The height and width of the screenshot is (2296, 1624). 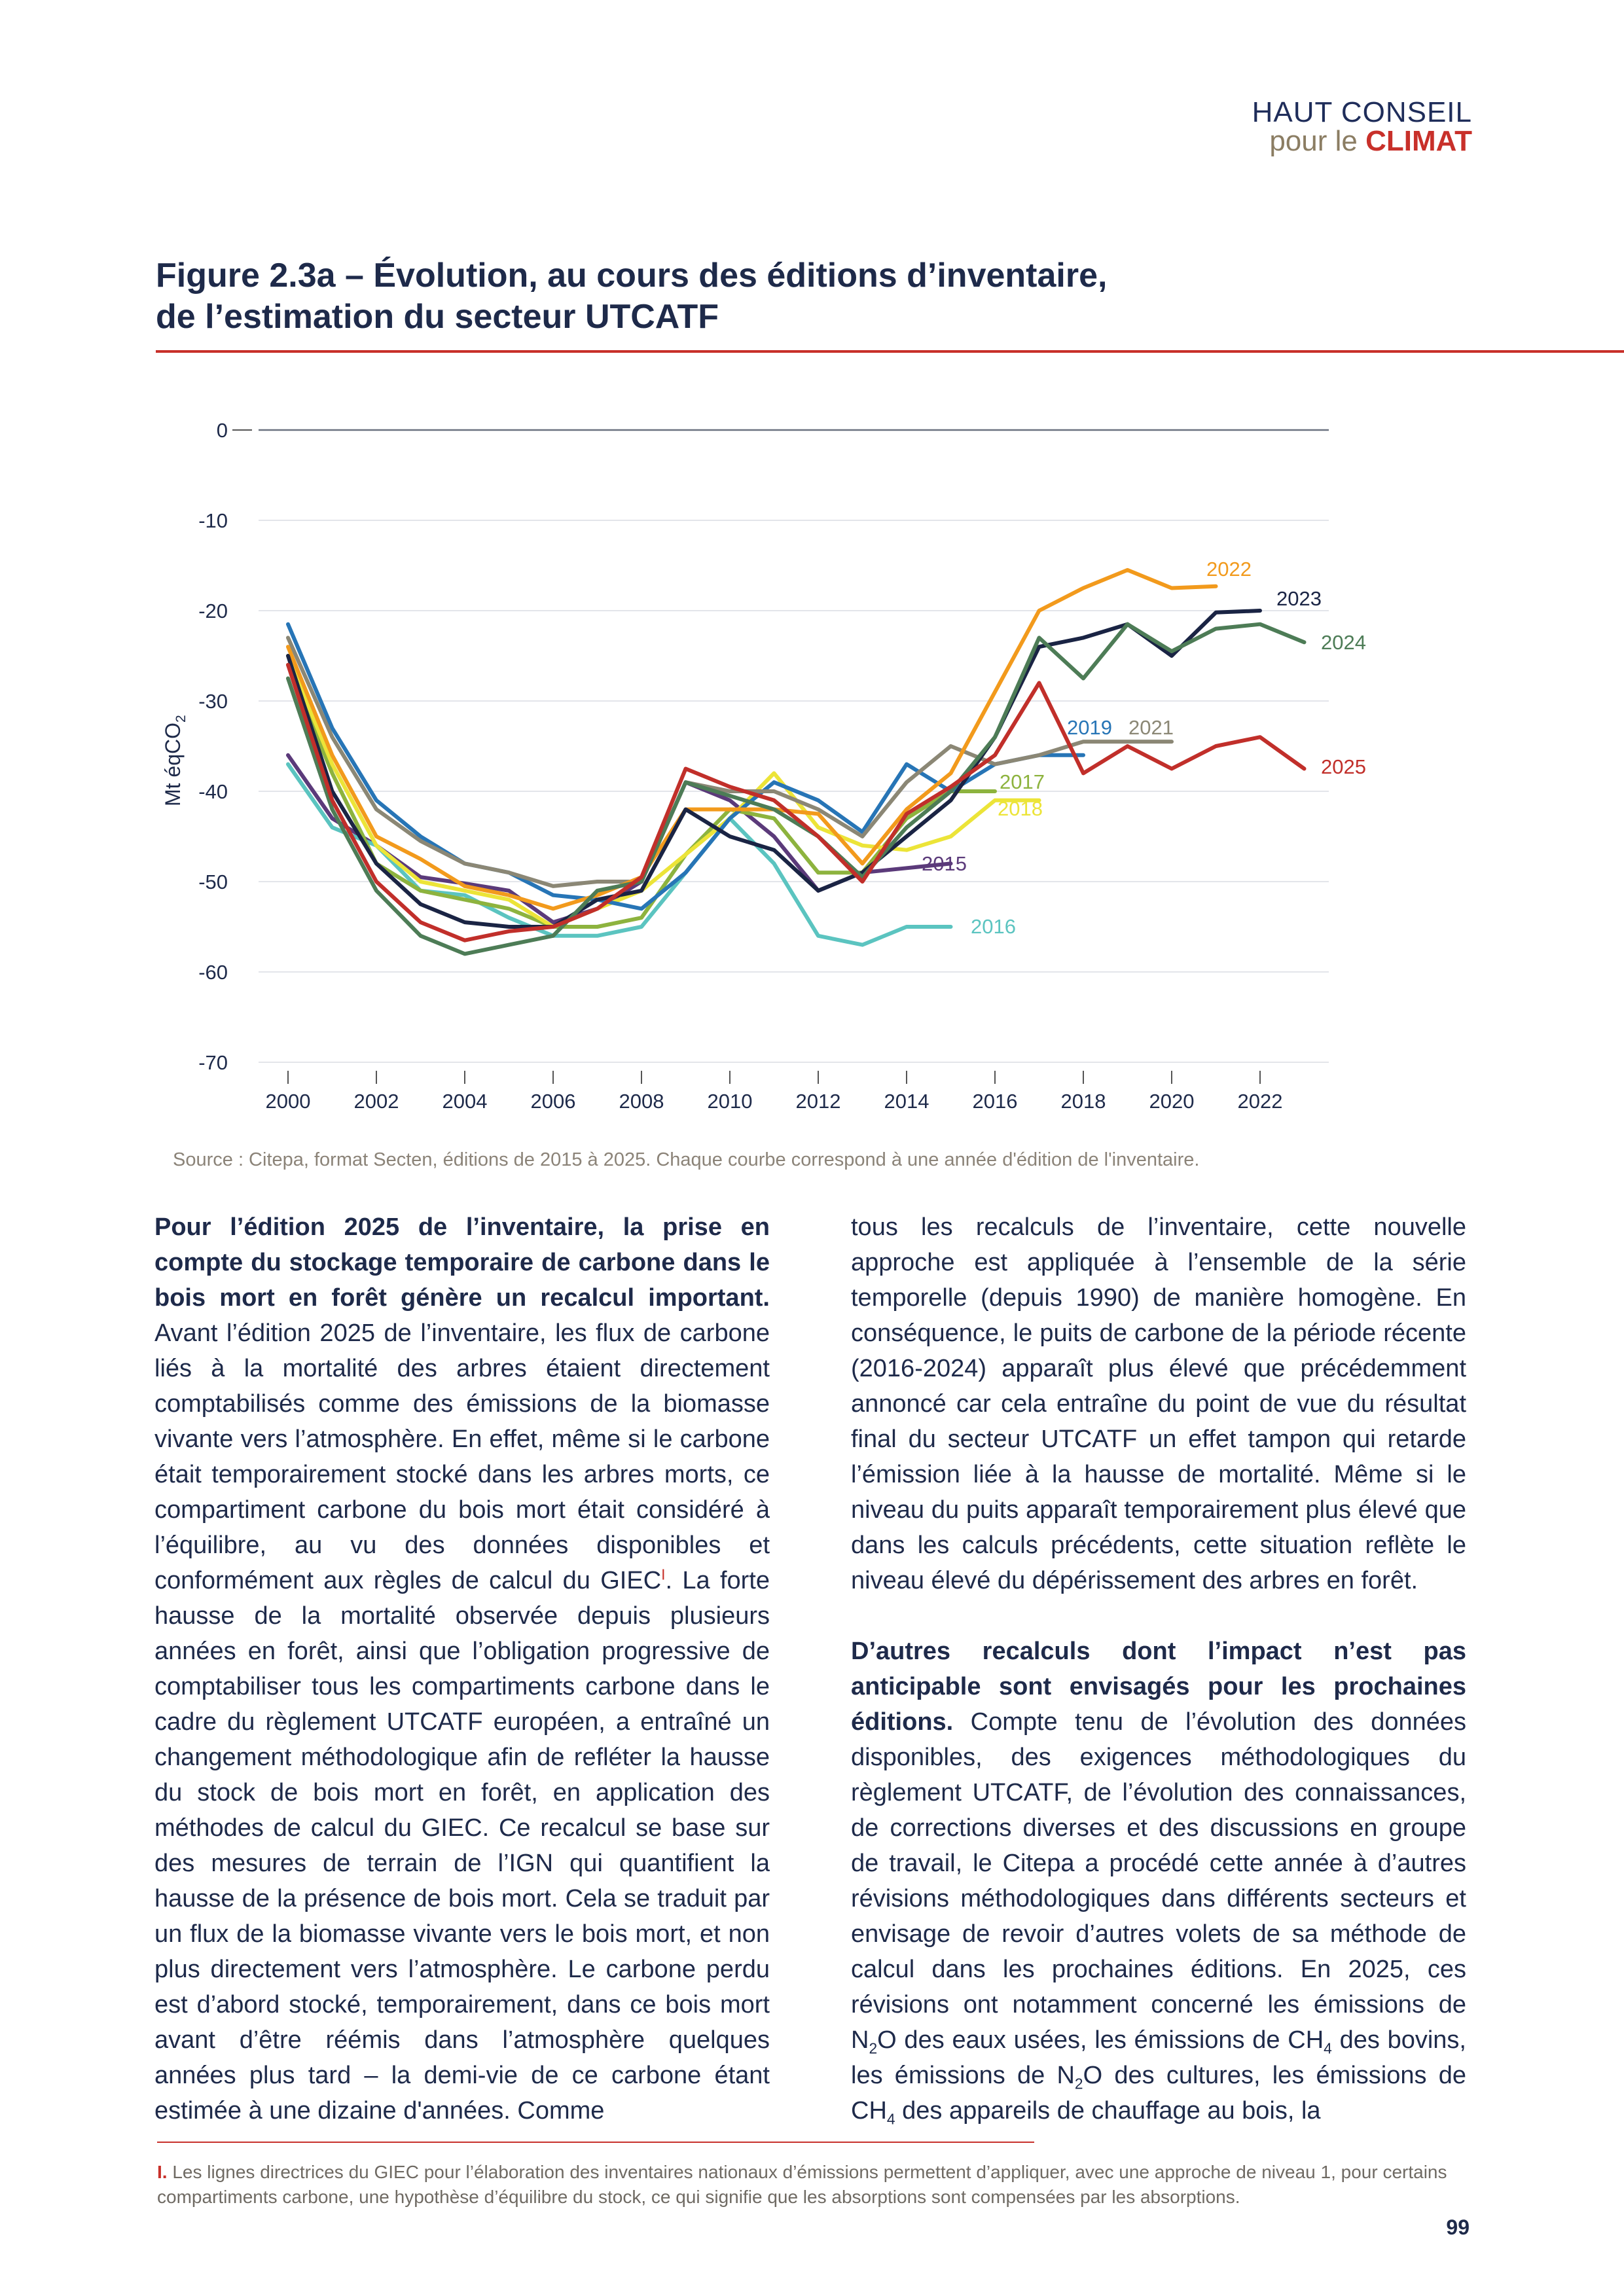 What do you see at coordinates (213, 972) in the screenshot?
I see `y-tick-label: -60` at bounding box center [213, 972].